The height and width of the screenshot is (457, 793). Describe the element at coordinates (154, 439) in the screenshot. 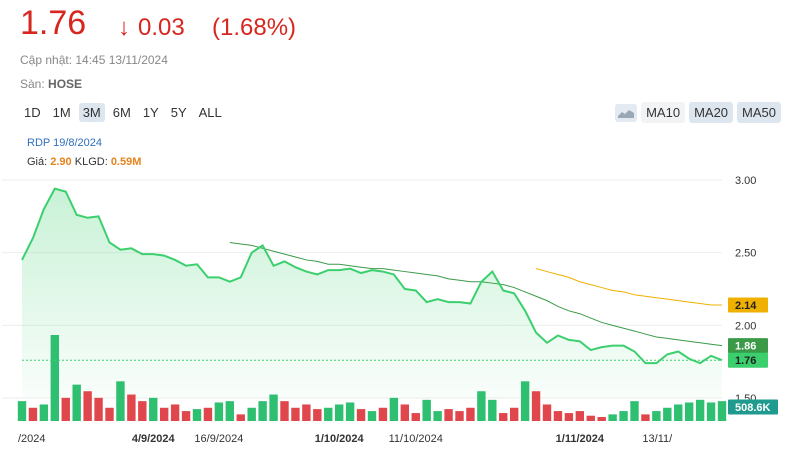

I see `x-tick-label: 4/9/2024` at that location.